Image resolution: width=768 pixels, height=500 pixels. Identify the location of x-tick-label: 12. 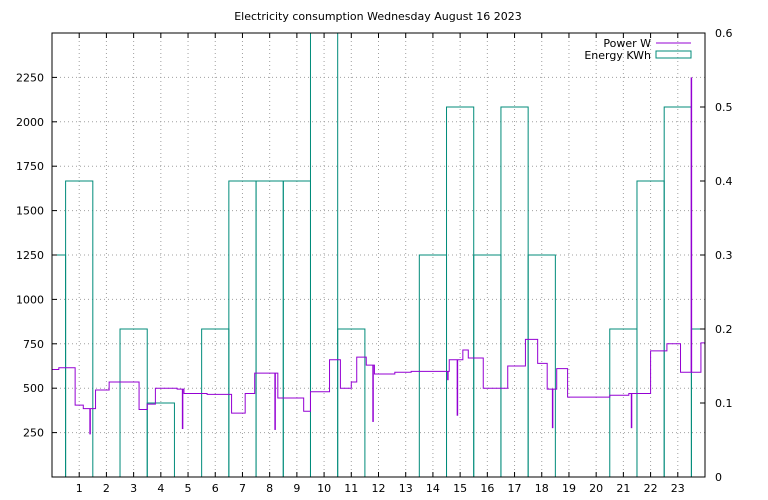
(379, 488).